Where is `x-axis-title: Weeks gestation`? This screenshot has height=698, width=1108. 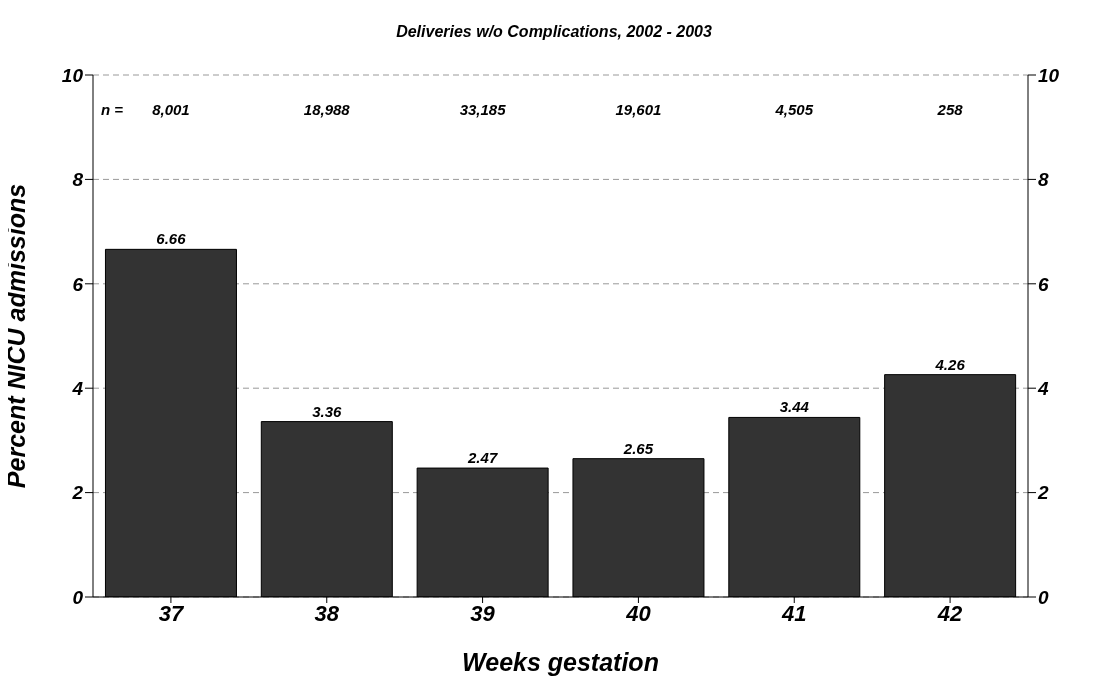 x-axis-title: Weeks gestation is located at coordinates (560, 662).